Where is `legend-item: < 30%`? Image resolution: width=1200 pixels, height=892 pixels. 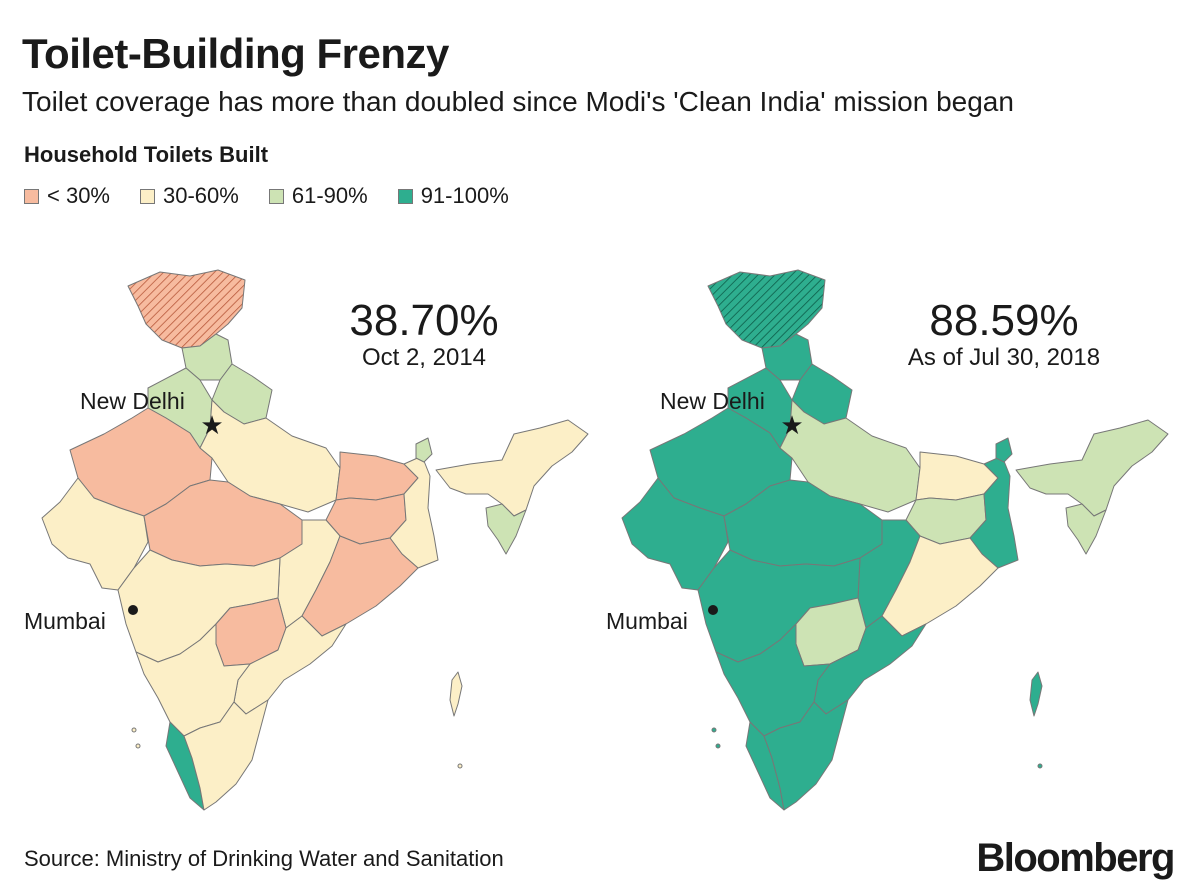 legend-item: < 30% is located at coordinates (67, 196).